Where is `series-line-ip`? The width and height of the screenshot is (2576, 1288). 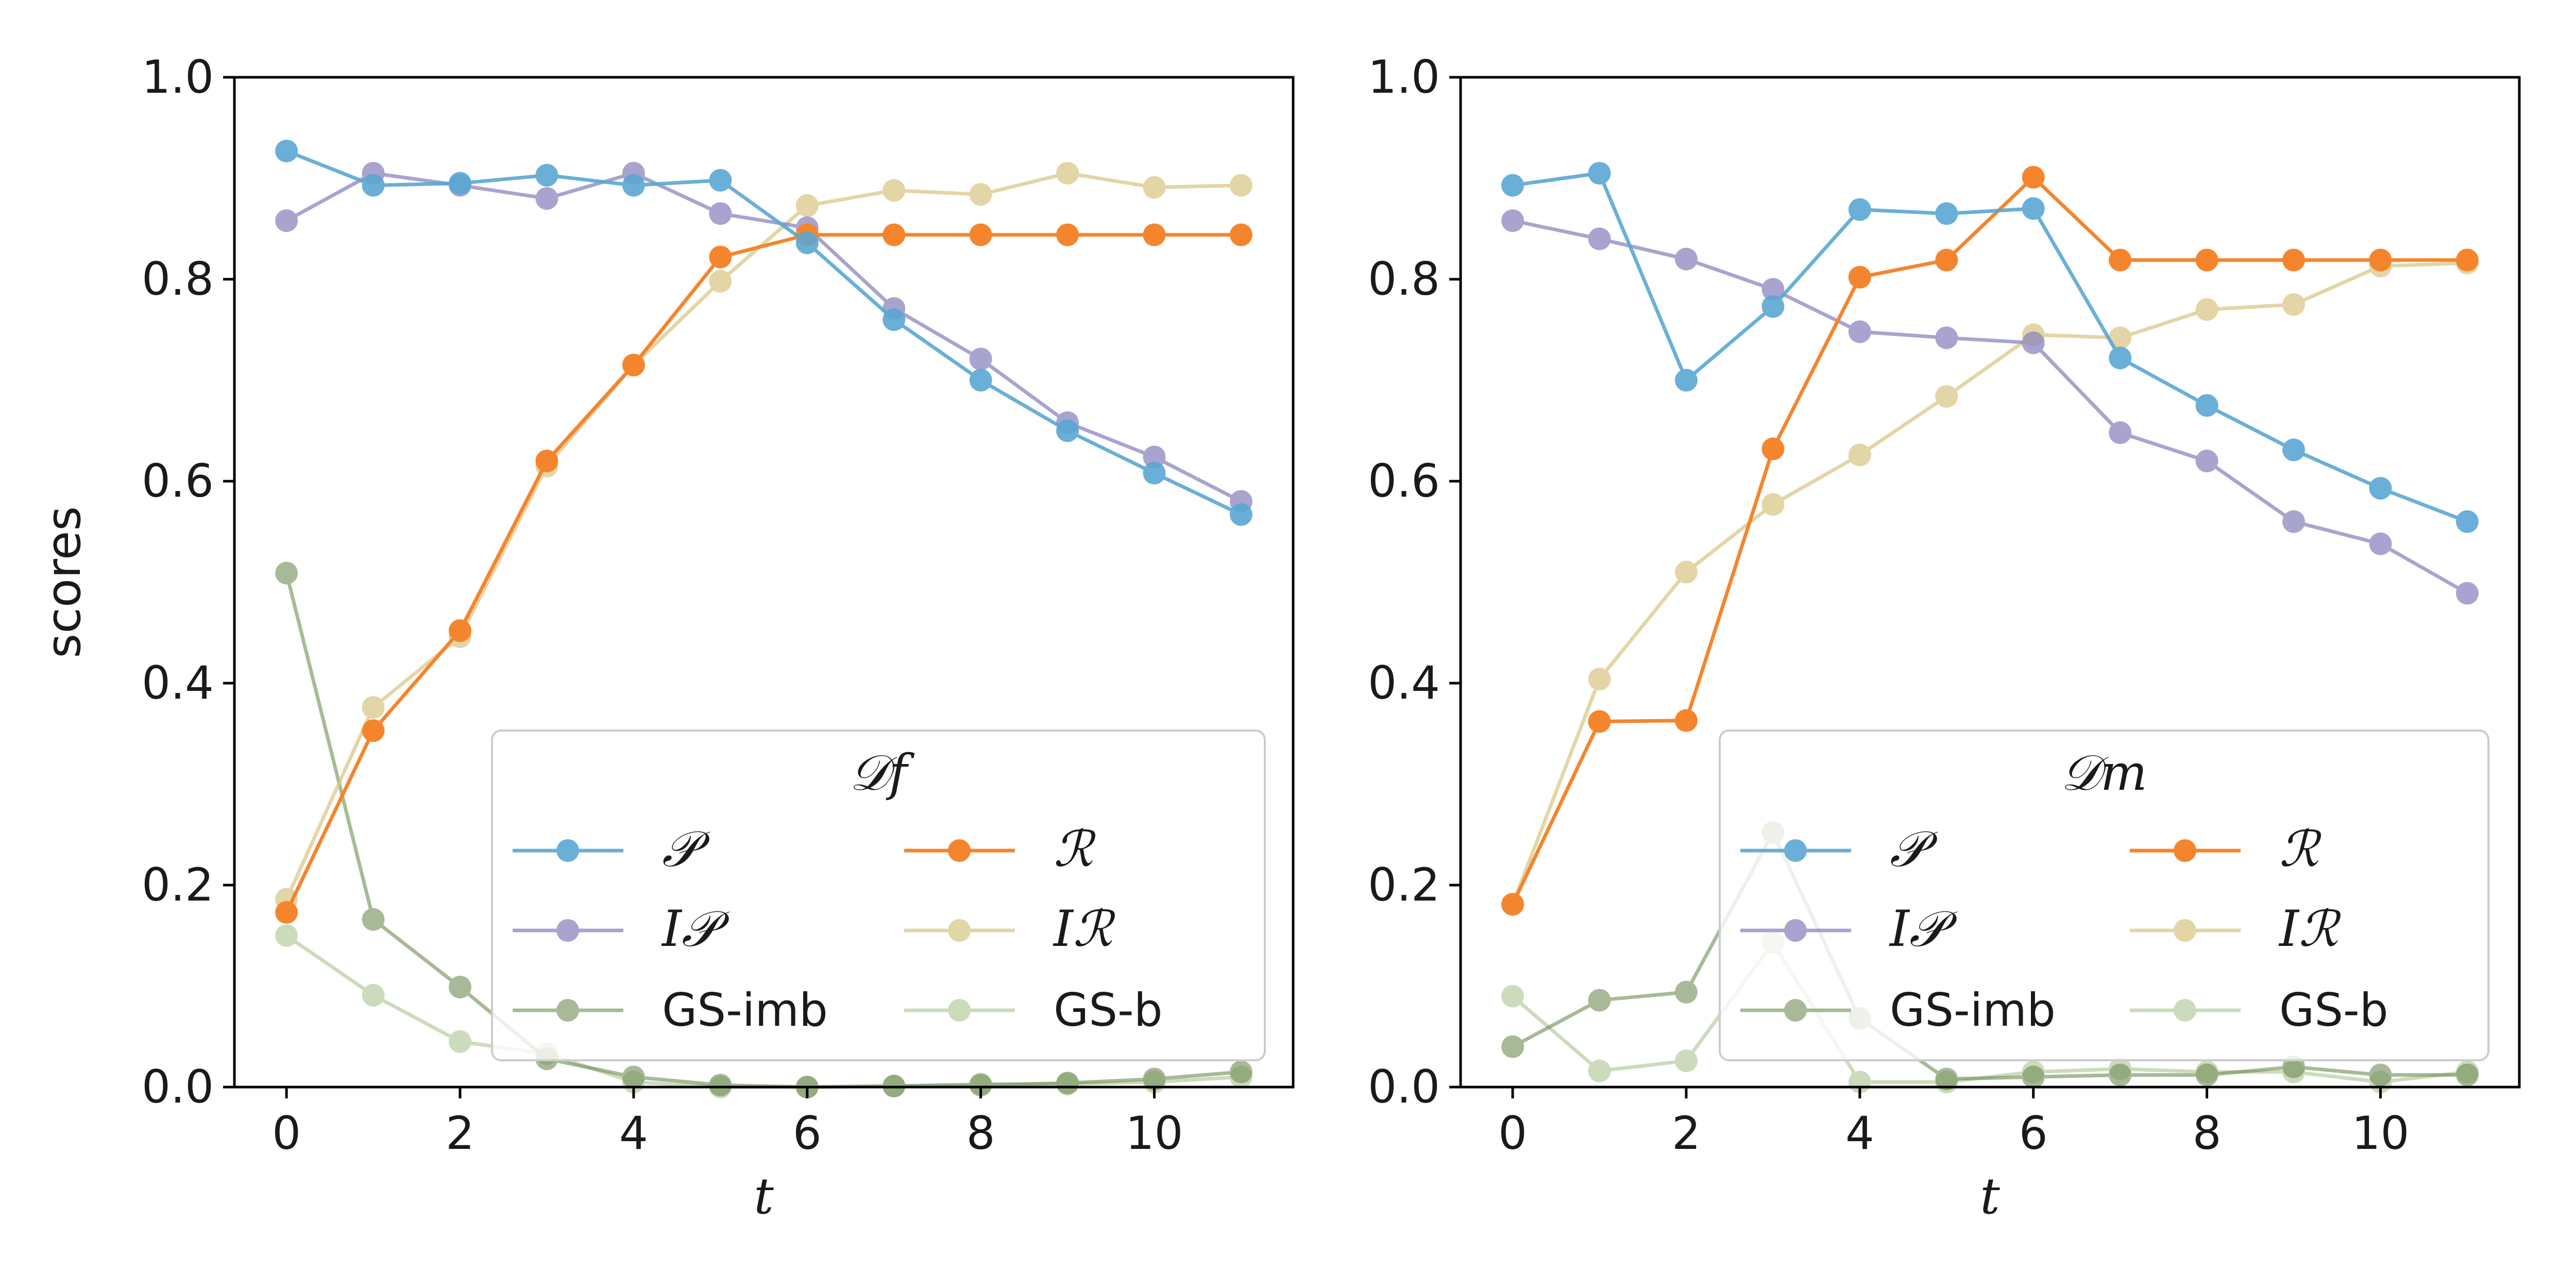 series-line-ip is located at coordinates (1990, 407).